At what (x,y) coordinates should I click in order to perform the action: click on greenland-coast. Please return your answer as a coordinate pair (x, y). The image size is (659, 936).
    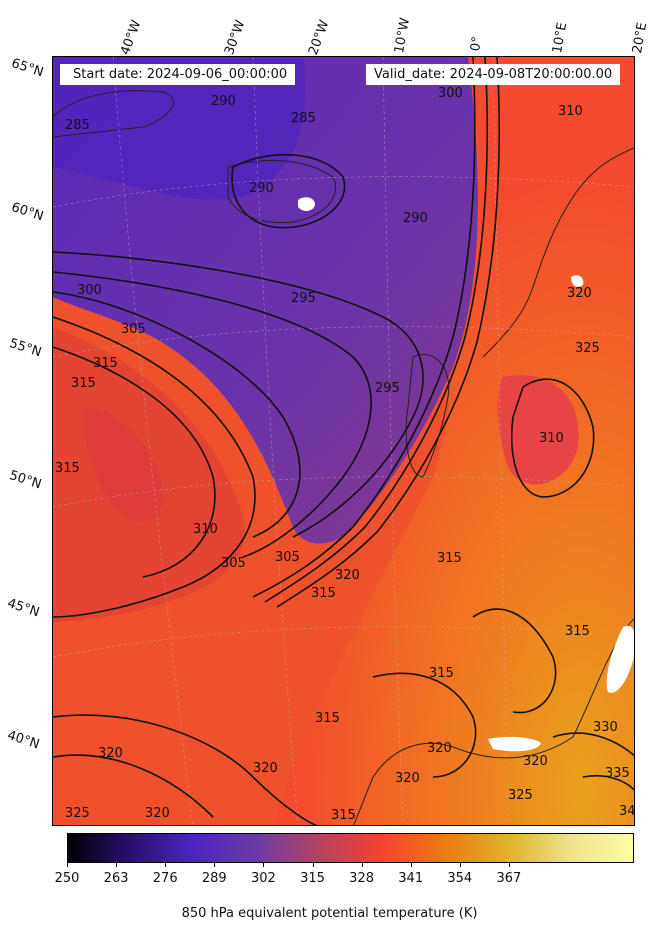
    Looking at the image, I should click on (113, 114).